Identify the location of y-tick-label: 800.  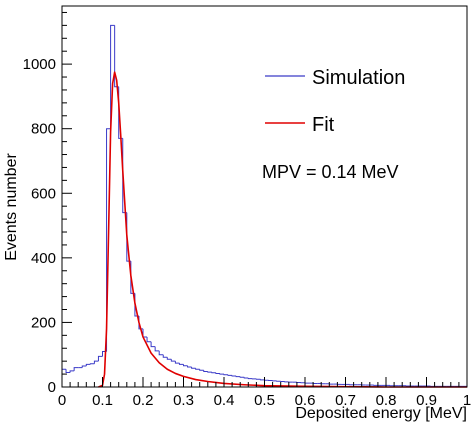
(43, 129).